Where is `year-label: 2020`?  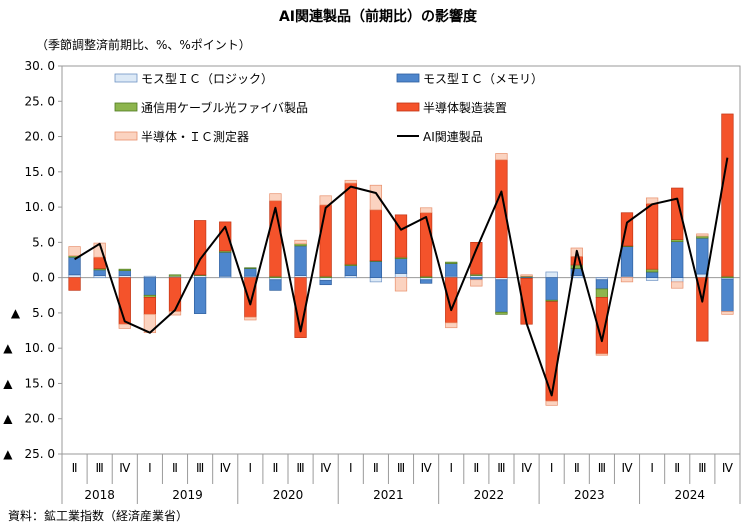
year-label: 2020 is located at coordinates (288, 495).